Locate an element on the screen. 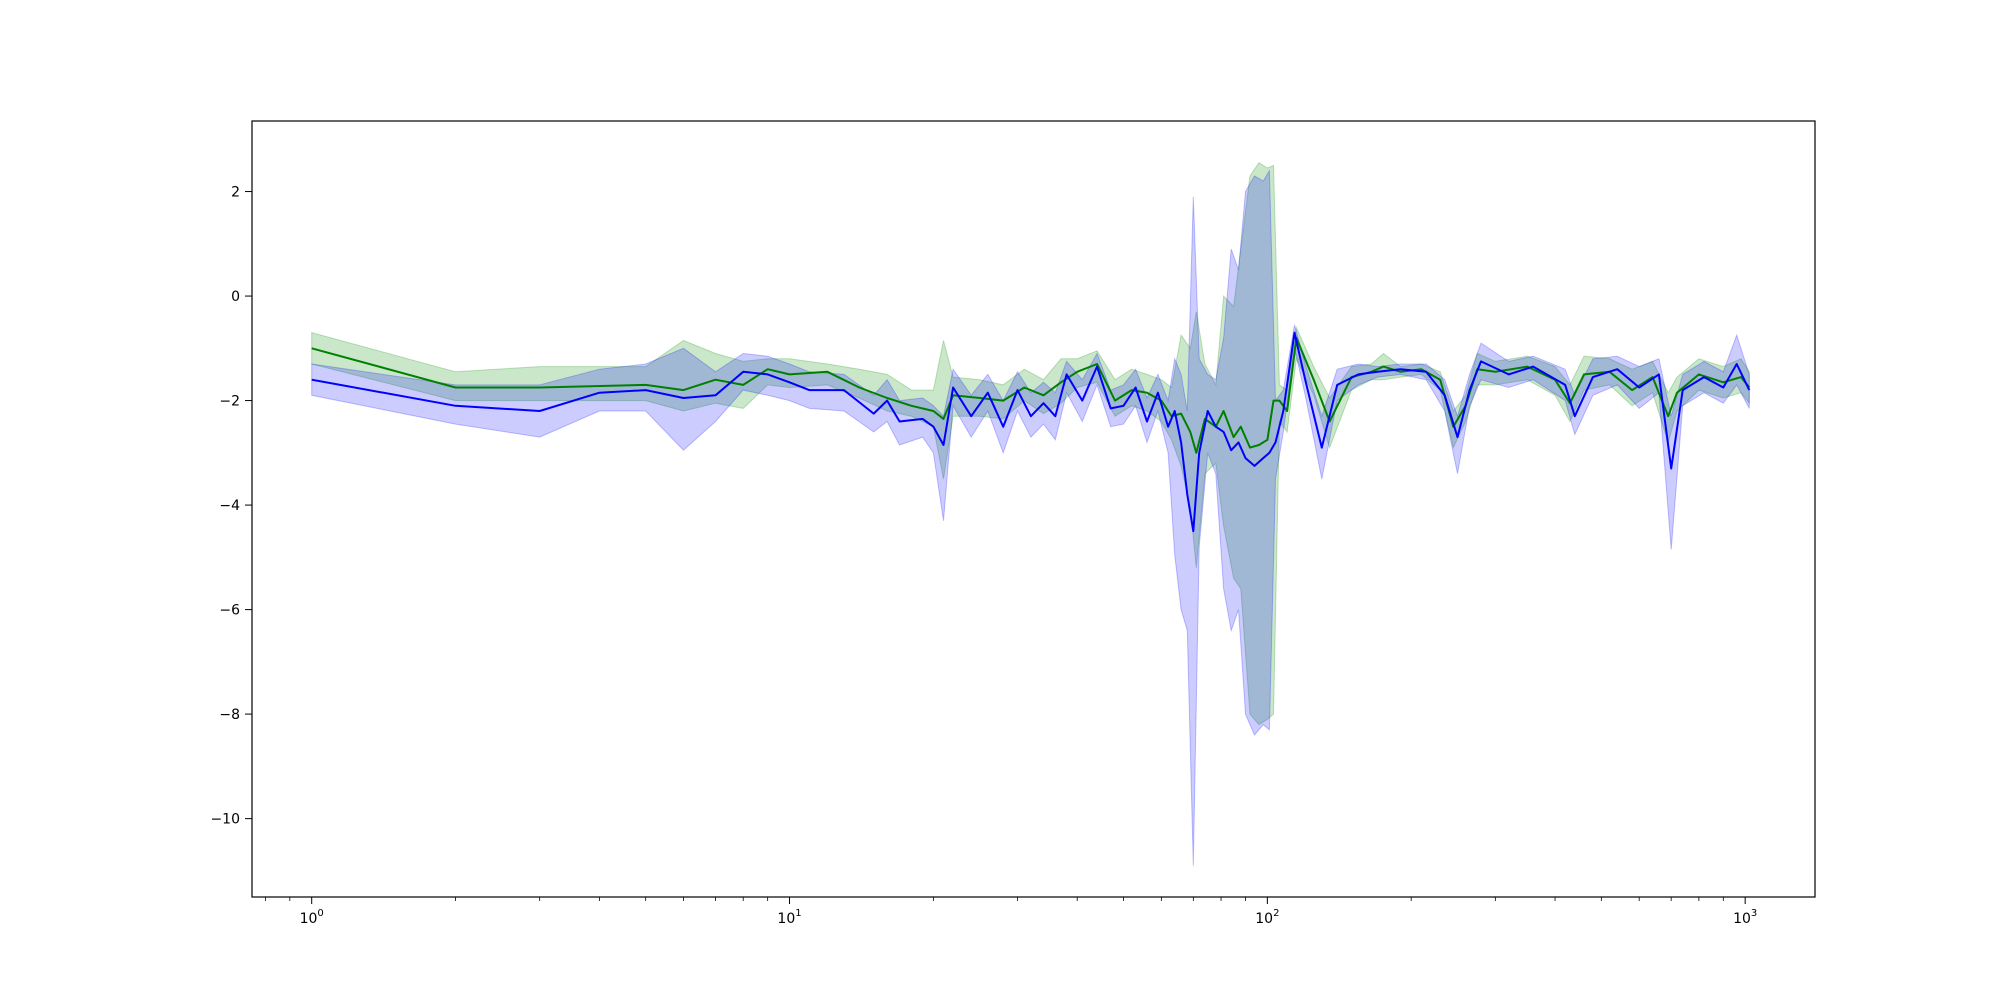 Image resolution: width=2000 pixels, height=1000 pixels. series-lines is located at coordinates (1031, 432).